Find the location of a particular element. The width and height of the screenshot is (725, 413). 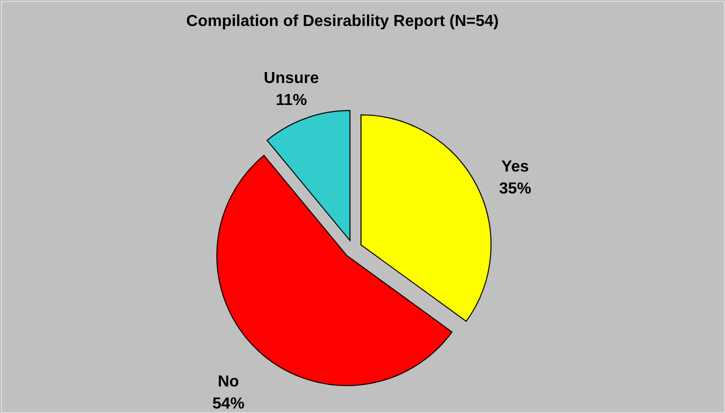

data-label: 54% is located at coordinates (228, 404).